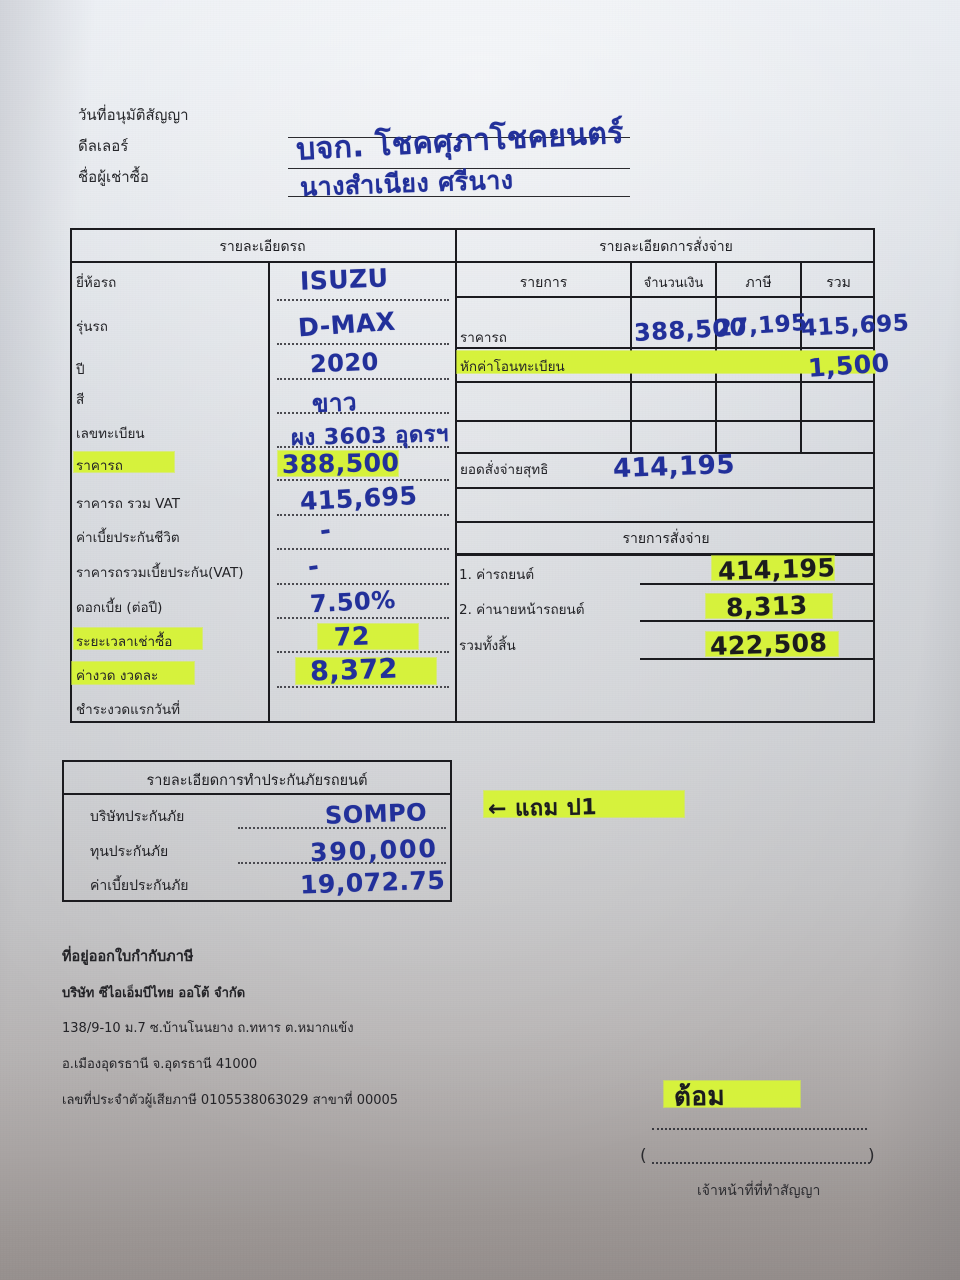  What do you see at coordinates (363, 687) in the screenshot?
I see `car-dotrule-installment` at bounding box center [363, 687].